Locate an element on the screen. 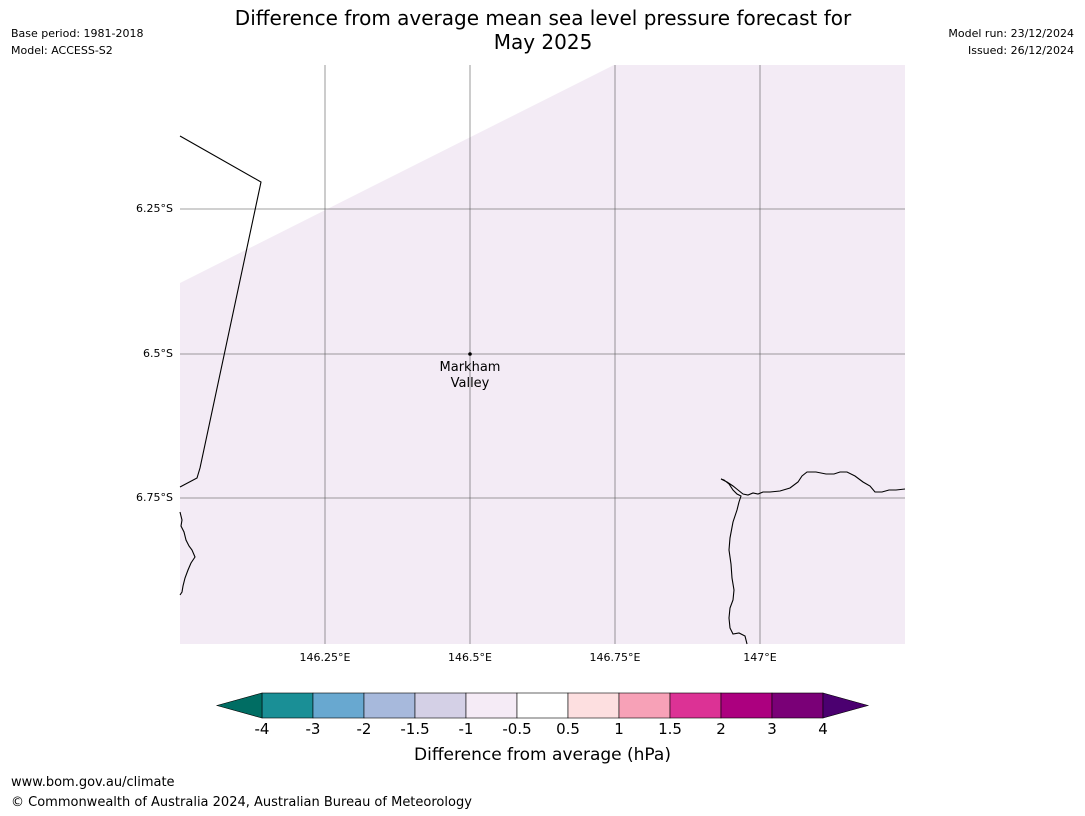 The width and height of the screenshot is (1085, 816). colorbar-tick-label: -1.5 is located at coordinates (415, 729).